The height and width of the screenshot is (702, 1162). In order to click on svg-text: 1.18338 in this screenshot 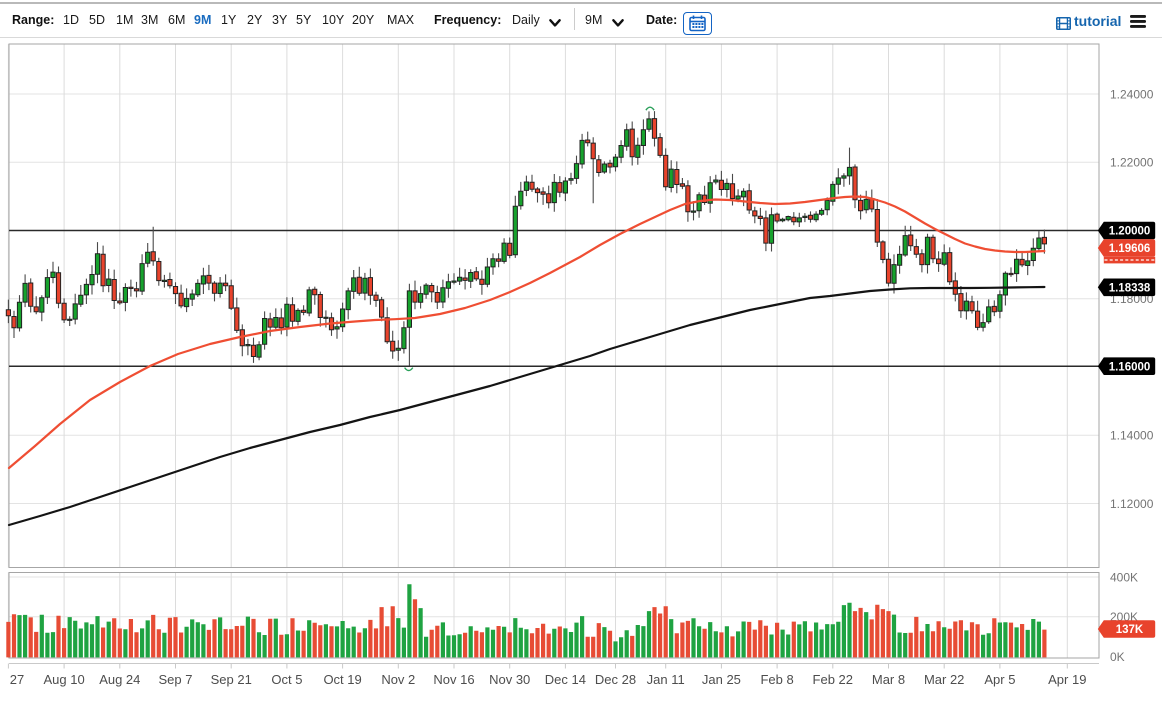, I will do `click(1130, 289)`.